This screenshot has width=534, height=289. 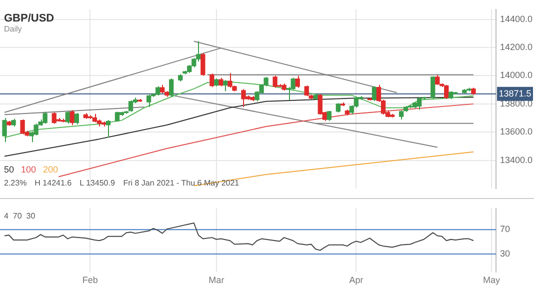 What do you see at coordinates (50, 169) in the screenshot?
I see `text: 200` at bounding box center [50, 169].